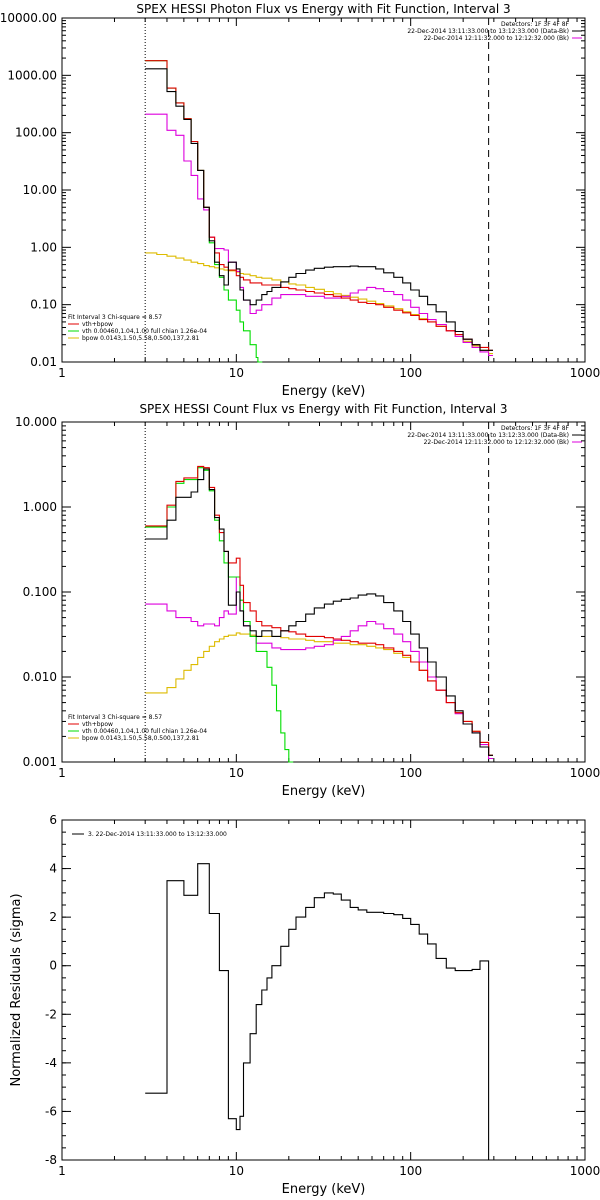 The image size is (600, 1200). I want to click on y-tick-label: 10000.00, so click(28, 18).